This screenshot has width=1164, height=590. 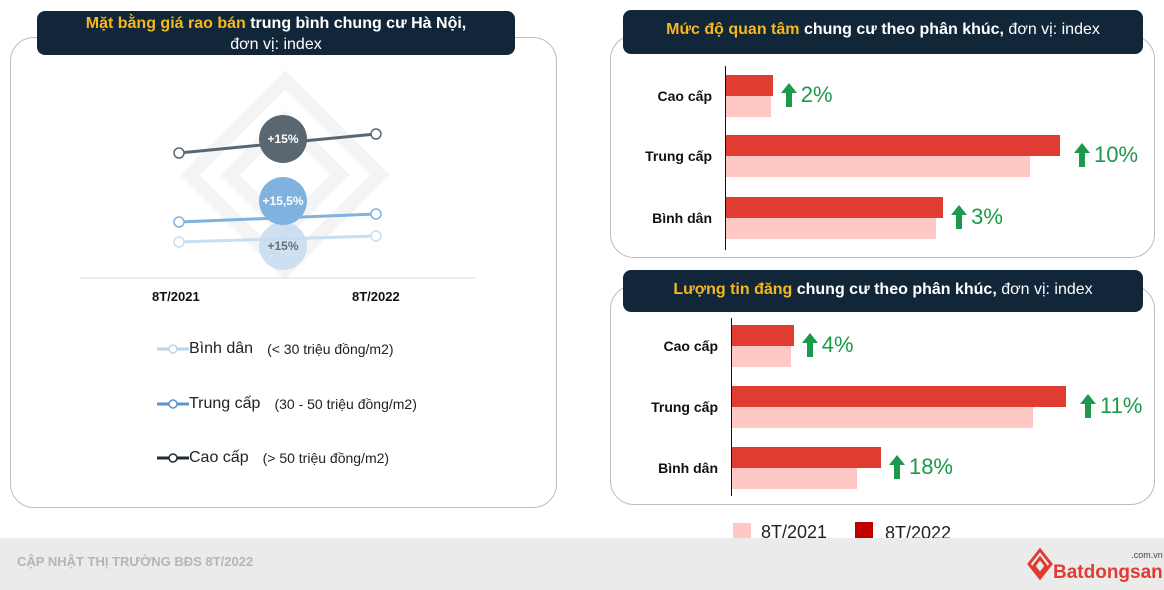 I want to click on change-value: 18%, so click(x=930, y=466).